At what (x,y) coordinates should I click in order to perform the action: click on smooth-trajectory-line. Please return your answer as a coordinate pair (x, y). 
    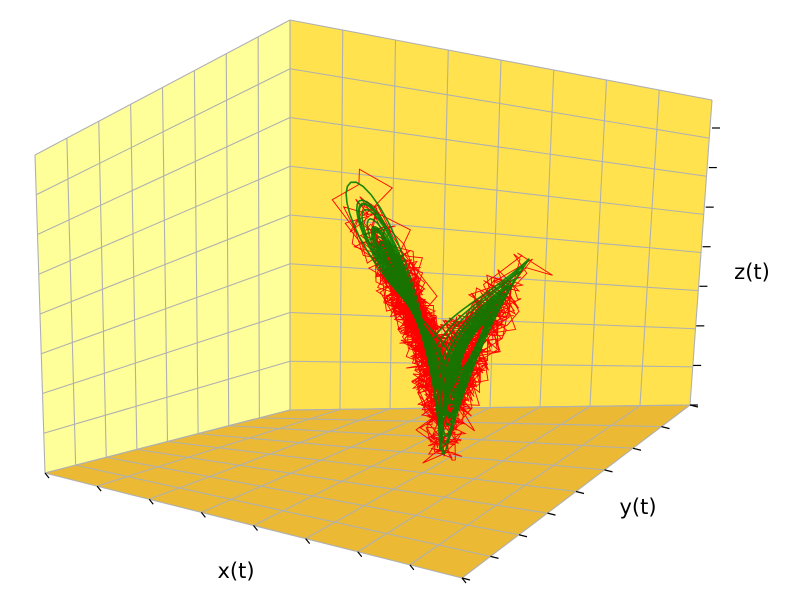
    Looking at the image, I should click on (437, 318).